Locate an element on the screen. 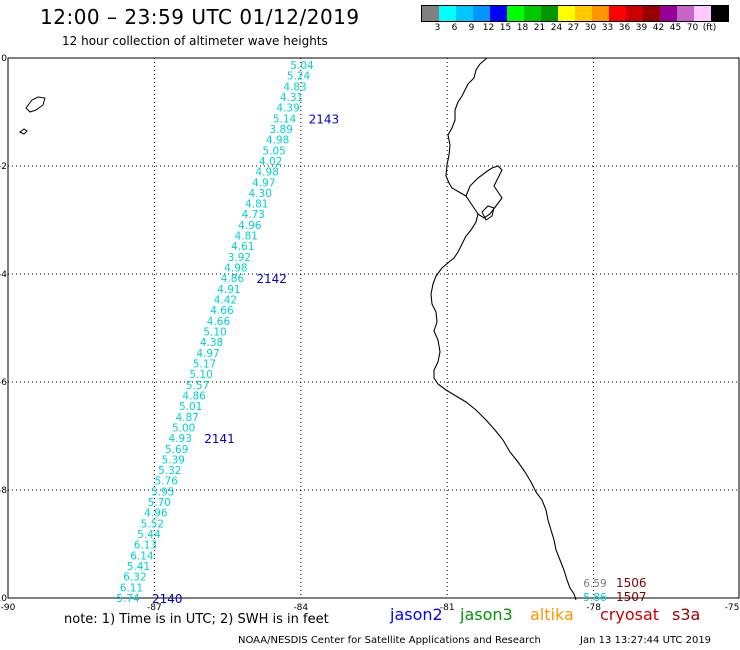  wave-height-value: 4.73 is located at coordinates (253, 215).